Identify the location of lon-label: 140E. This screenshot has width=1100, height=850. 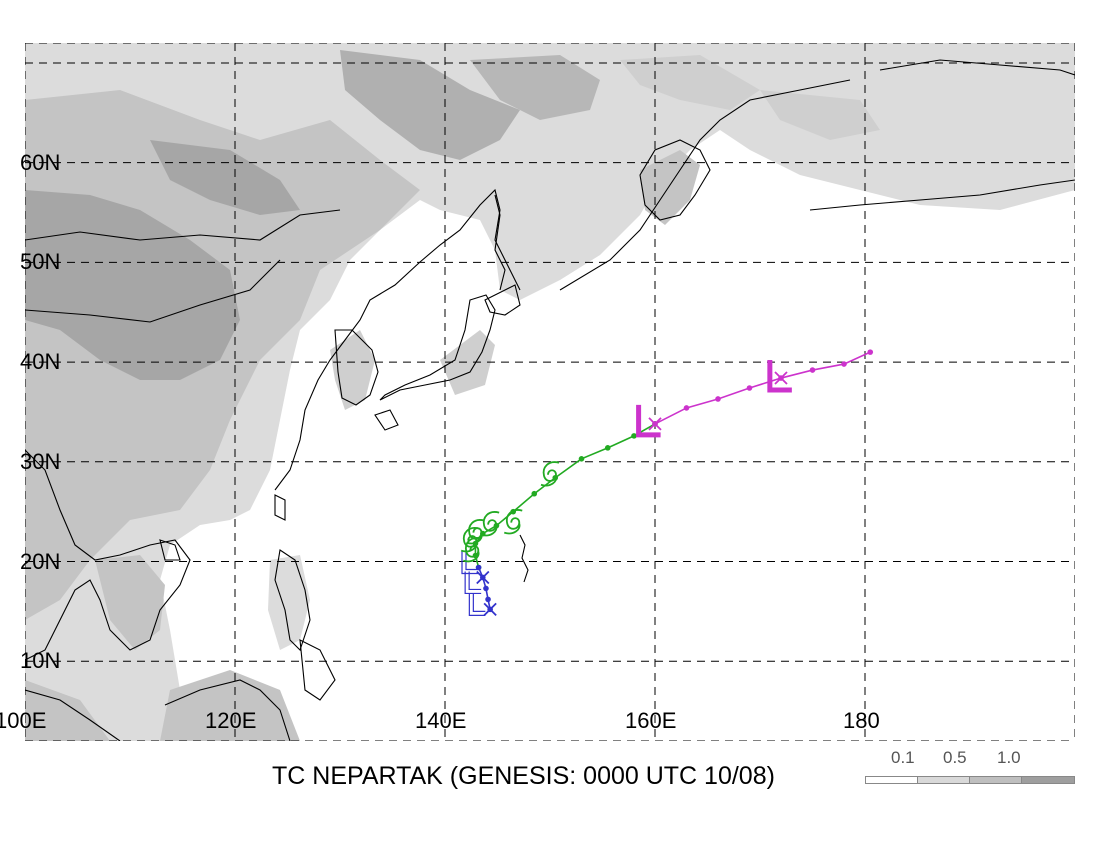
(441, 720).